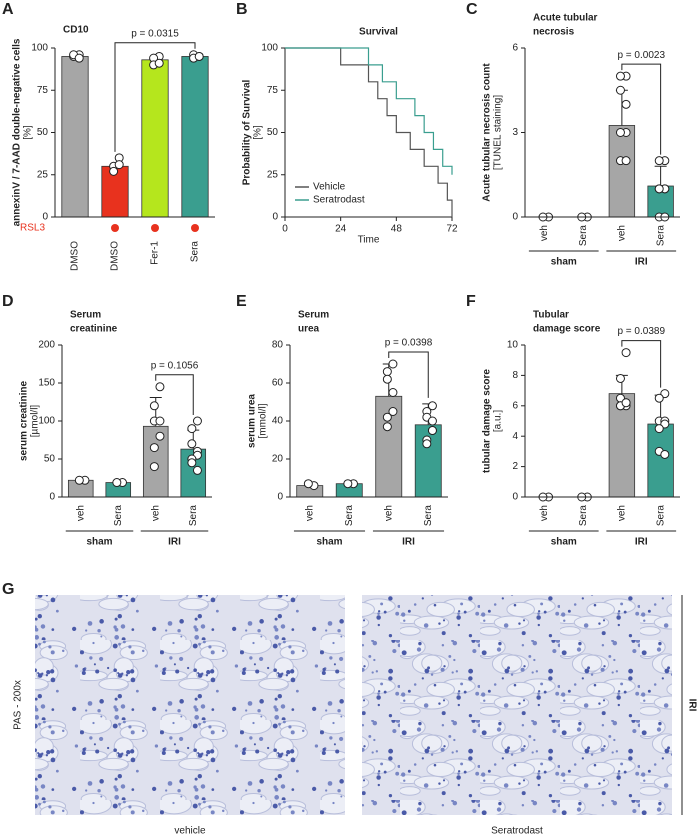  Describe the element at coordinates (17, 132) in the screenshot. I see `y-axis-label: annexinV / 7-AAD double-negative cells` at that location.